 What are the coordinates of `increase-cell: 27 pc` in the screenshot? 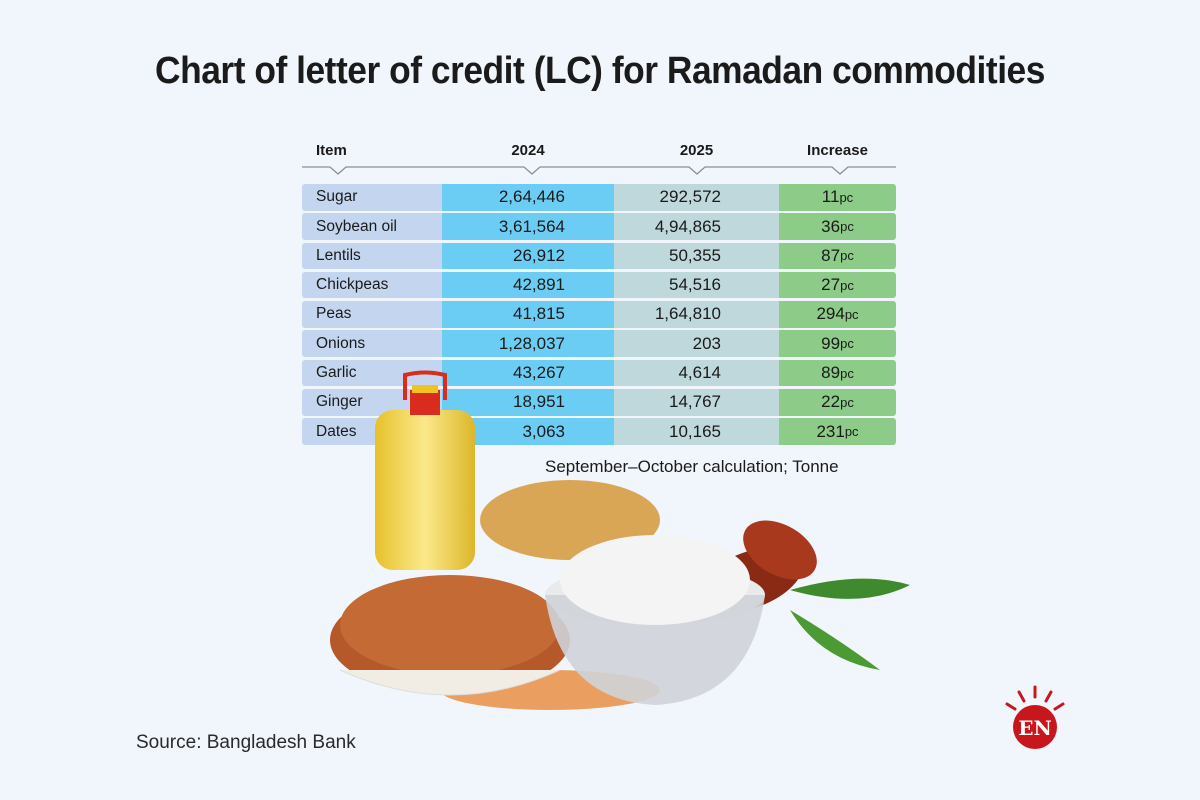 It's located at (837, 285).